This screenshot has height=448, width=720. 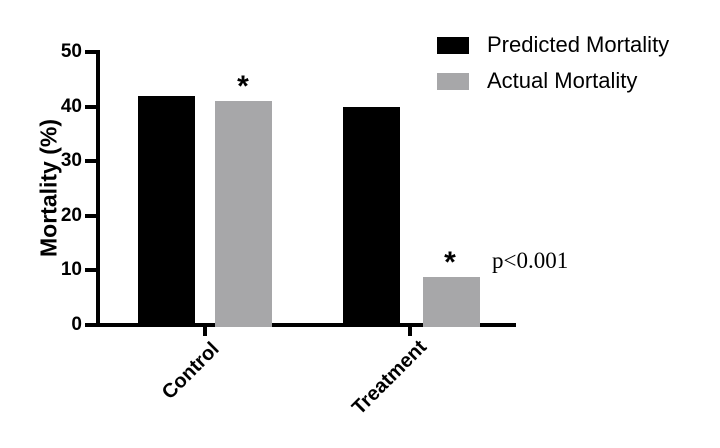 What do you see at coordinates (453, 81) in the screenshot?
I see `legend-swatch-gray` at bounding box center [453, 81].